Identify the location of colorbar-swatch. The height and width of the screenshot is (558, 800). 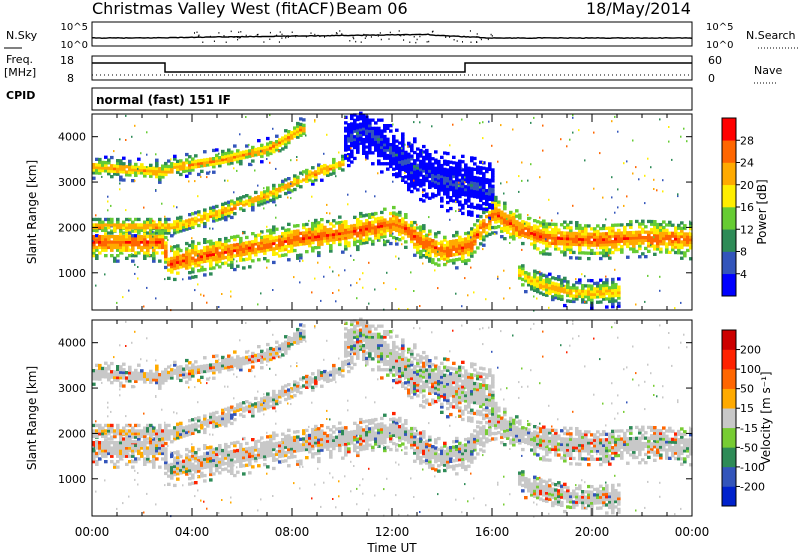
(729, 285).